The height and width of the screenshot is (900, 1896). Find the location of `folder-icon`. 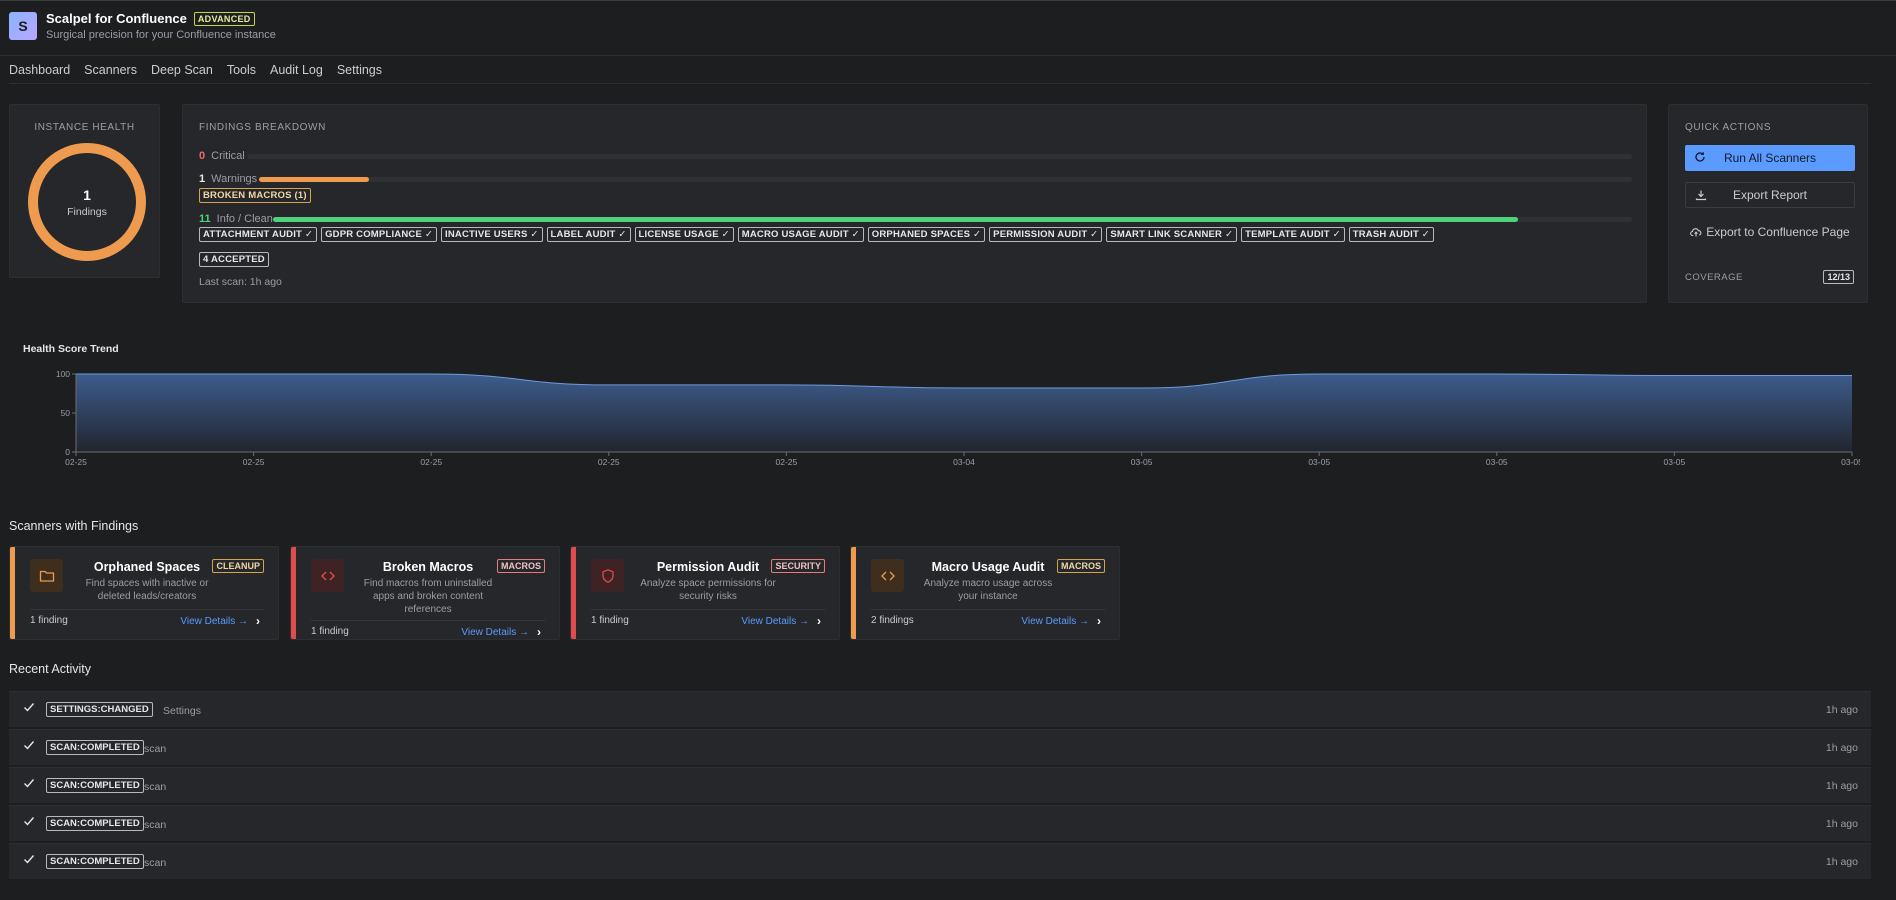

folder-icon is located at coordinates (46, 576).